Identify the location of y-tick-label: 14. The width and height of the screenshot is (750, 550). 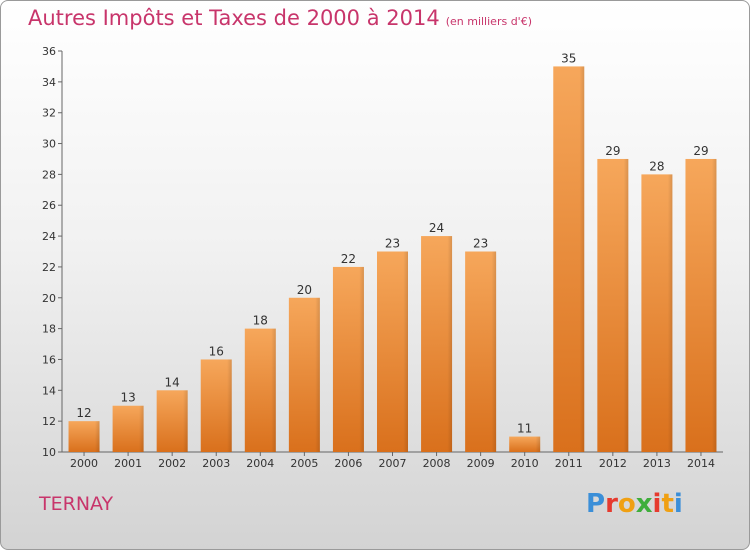
(49, 390).